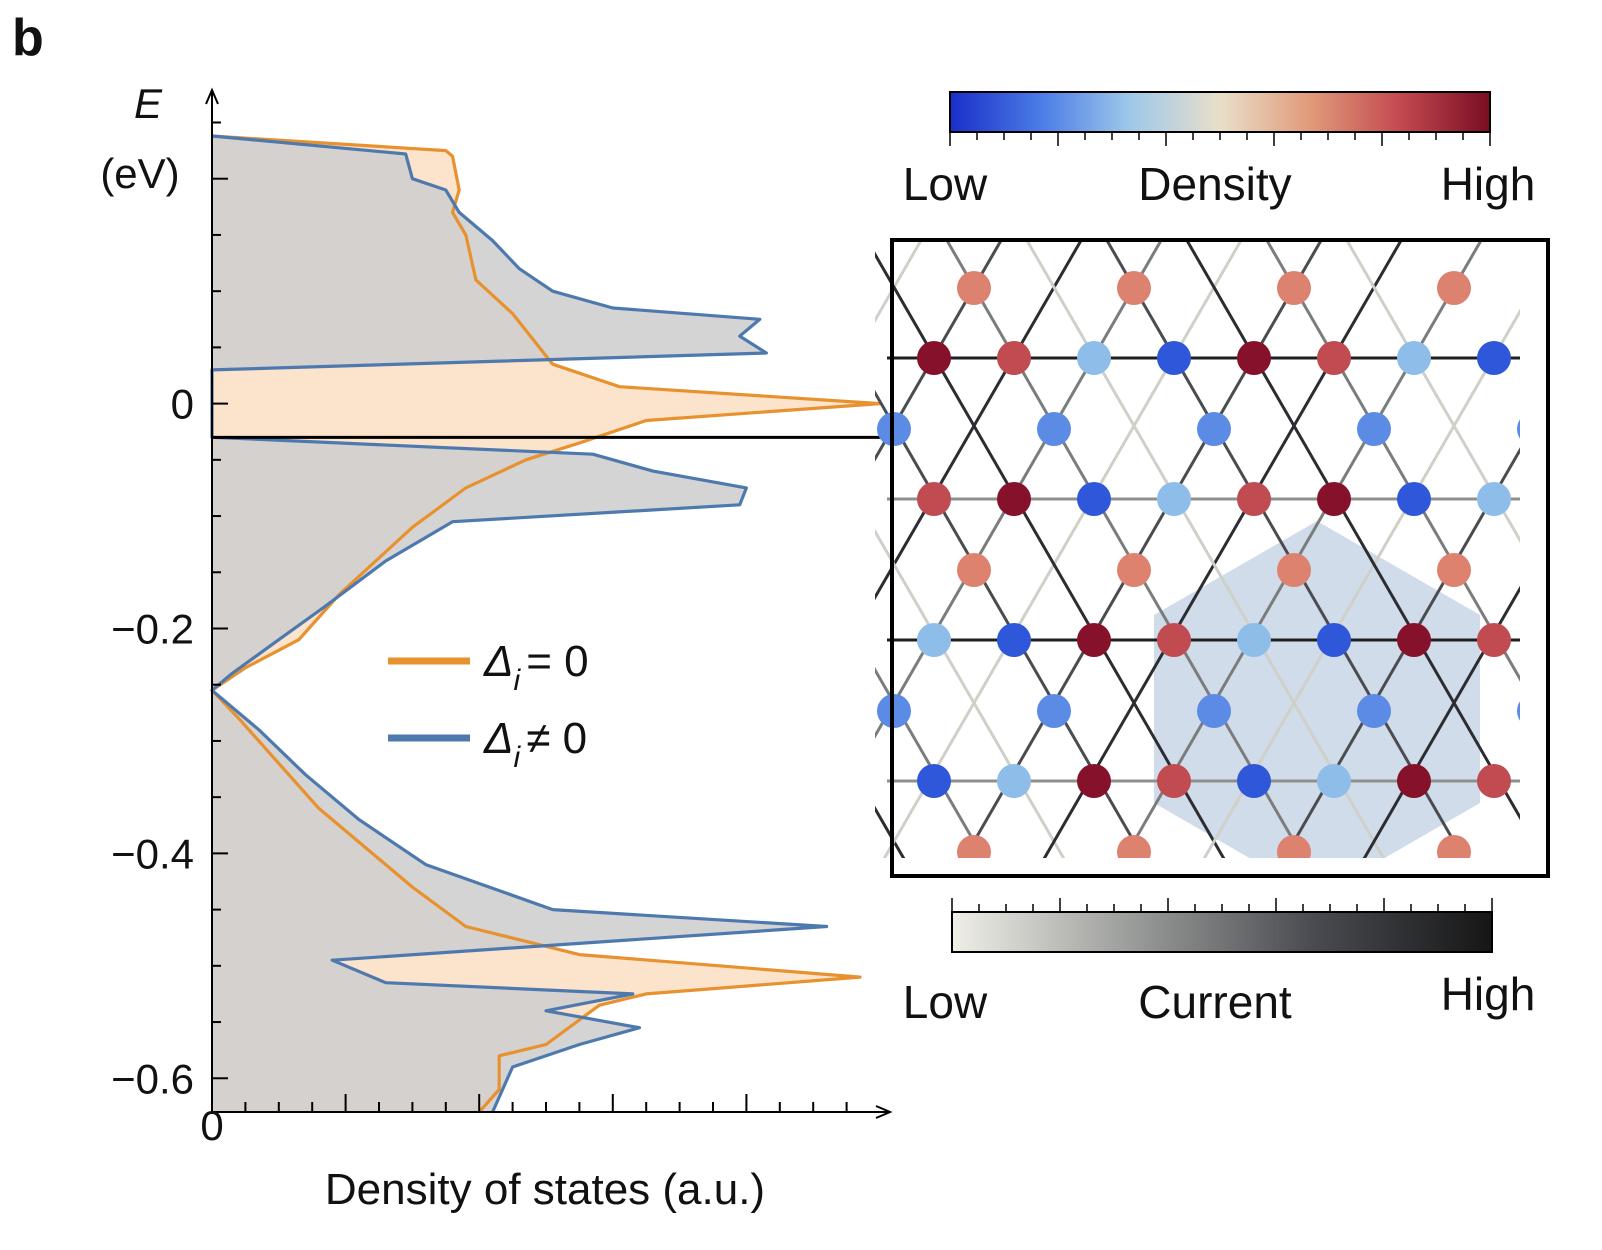 Image resolution: width=1602 pixels, height=1250 pixels. What do you see at coordinates (545, 1189) in the screenshot?
I see `x-axis-label: Density of states (a.u.)` at bounding box center [545, 1189].